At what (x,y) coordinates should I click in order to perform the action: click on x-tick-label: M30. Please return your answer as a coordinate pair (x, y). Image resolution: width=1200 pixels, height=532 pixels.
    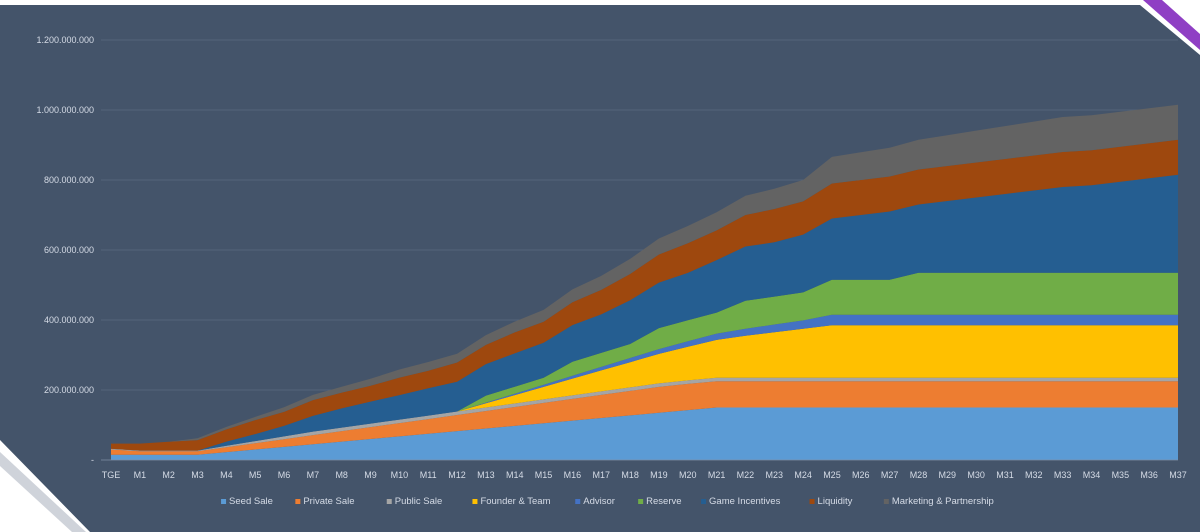
    Looking at the image, I should click on (976, 475).